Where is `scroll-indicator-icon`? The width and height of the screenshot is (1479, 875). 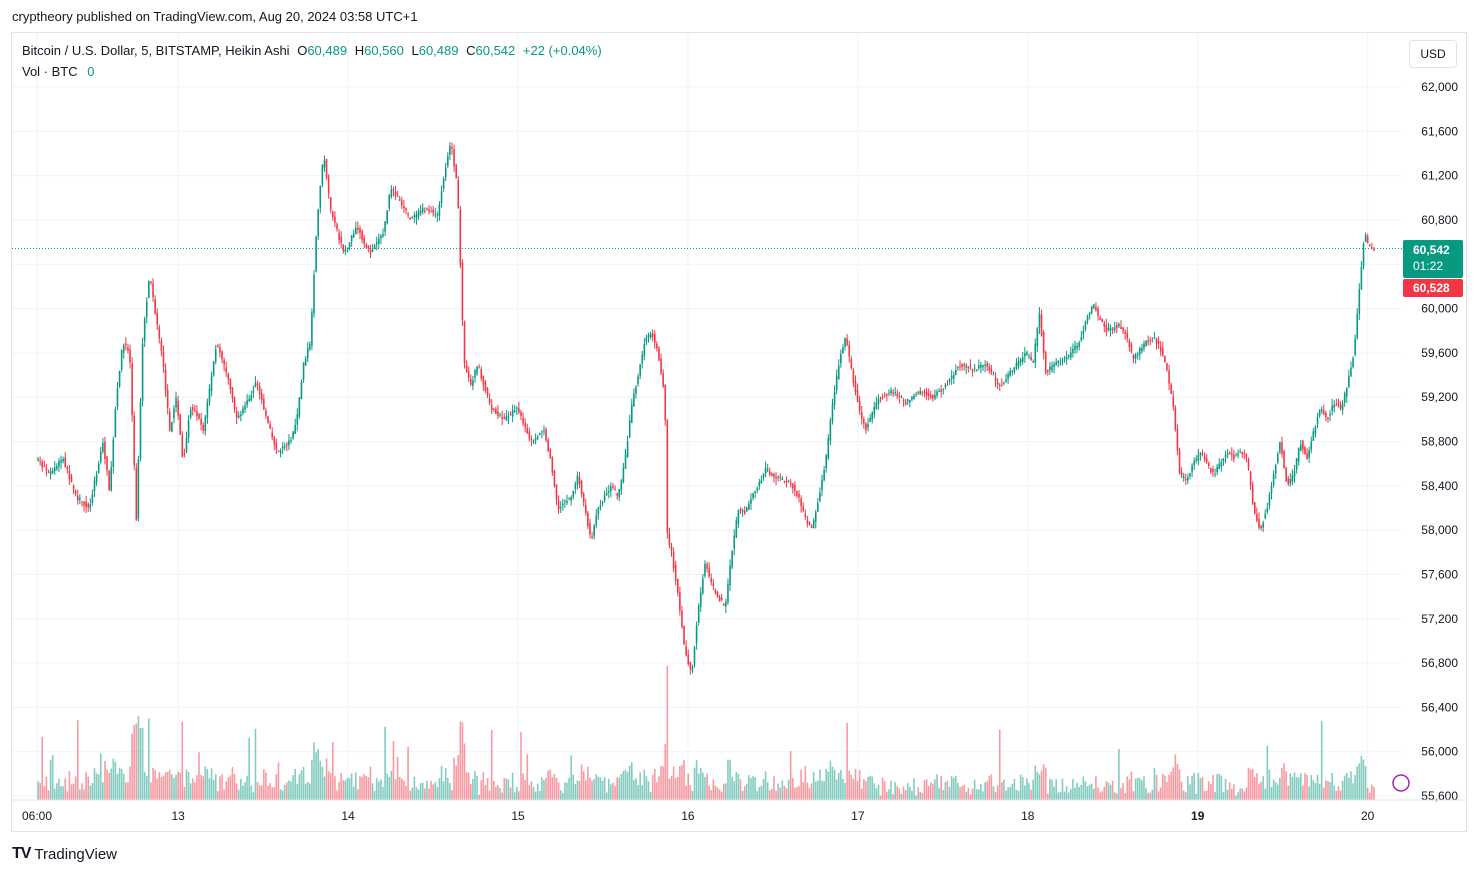 scroll-indicator-icon is located at coordinates (1401, 783).